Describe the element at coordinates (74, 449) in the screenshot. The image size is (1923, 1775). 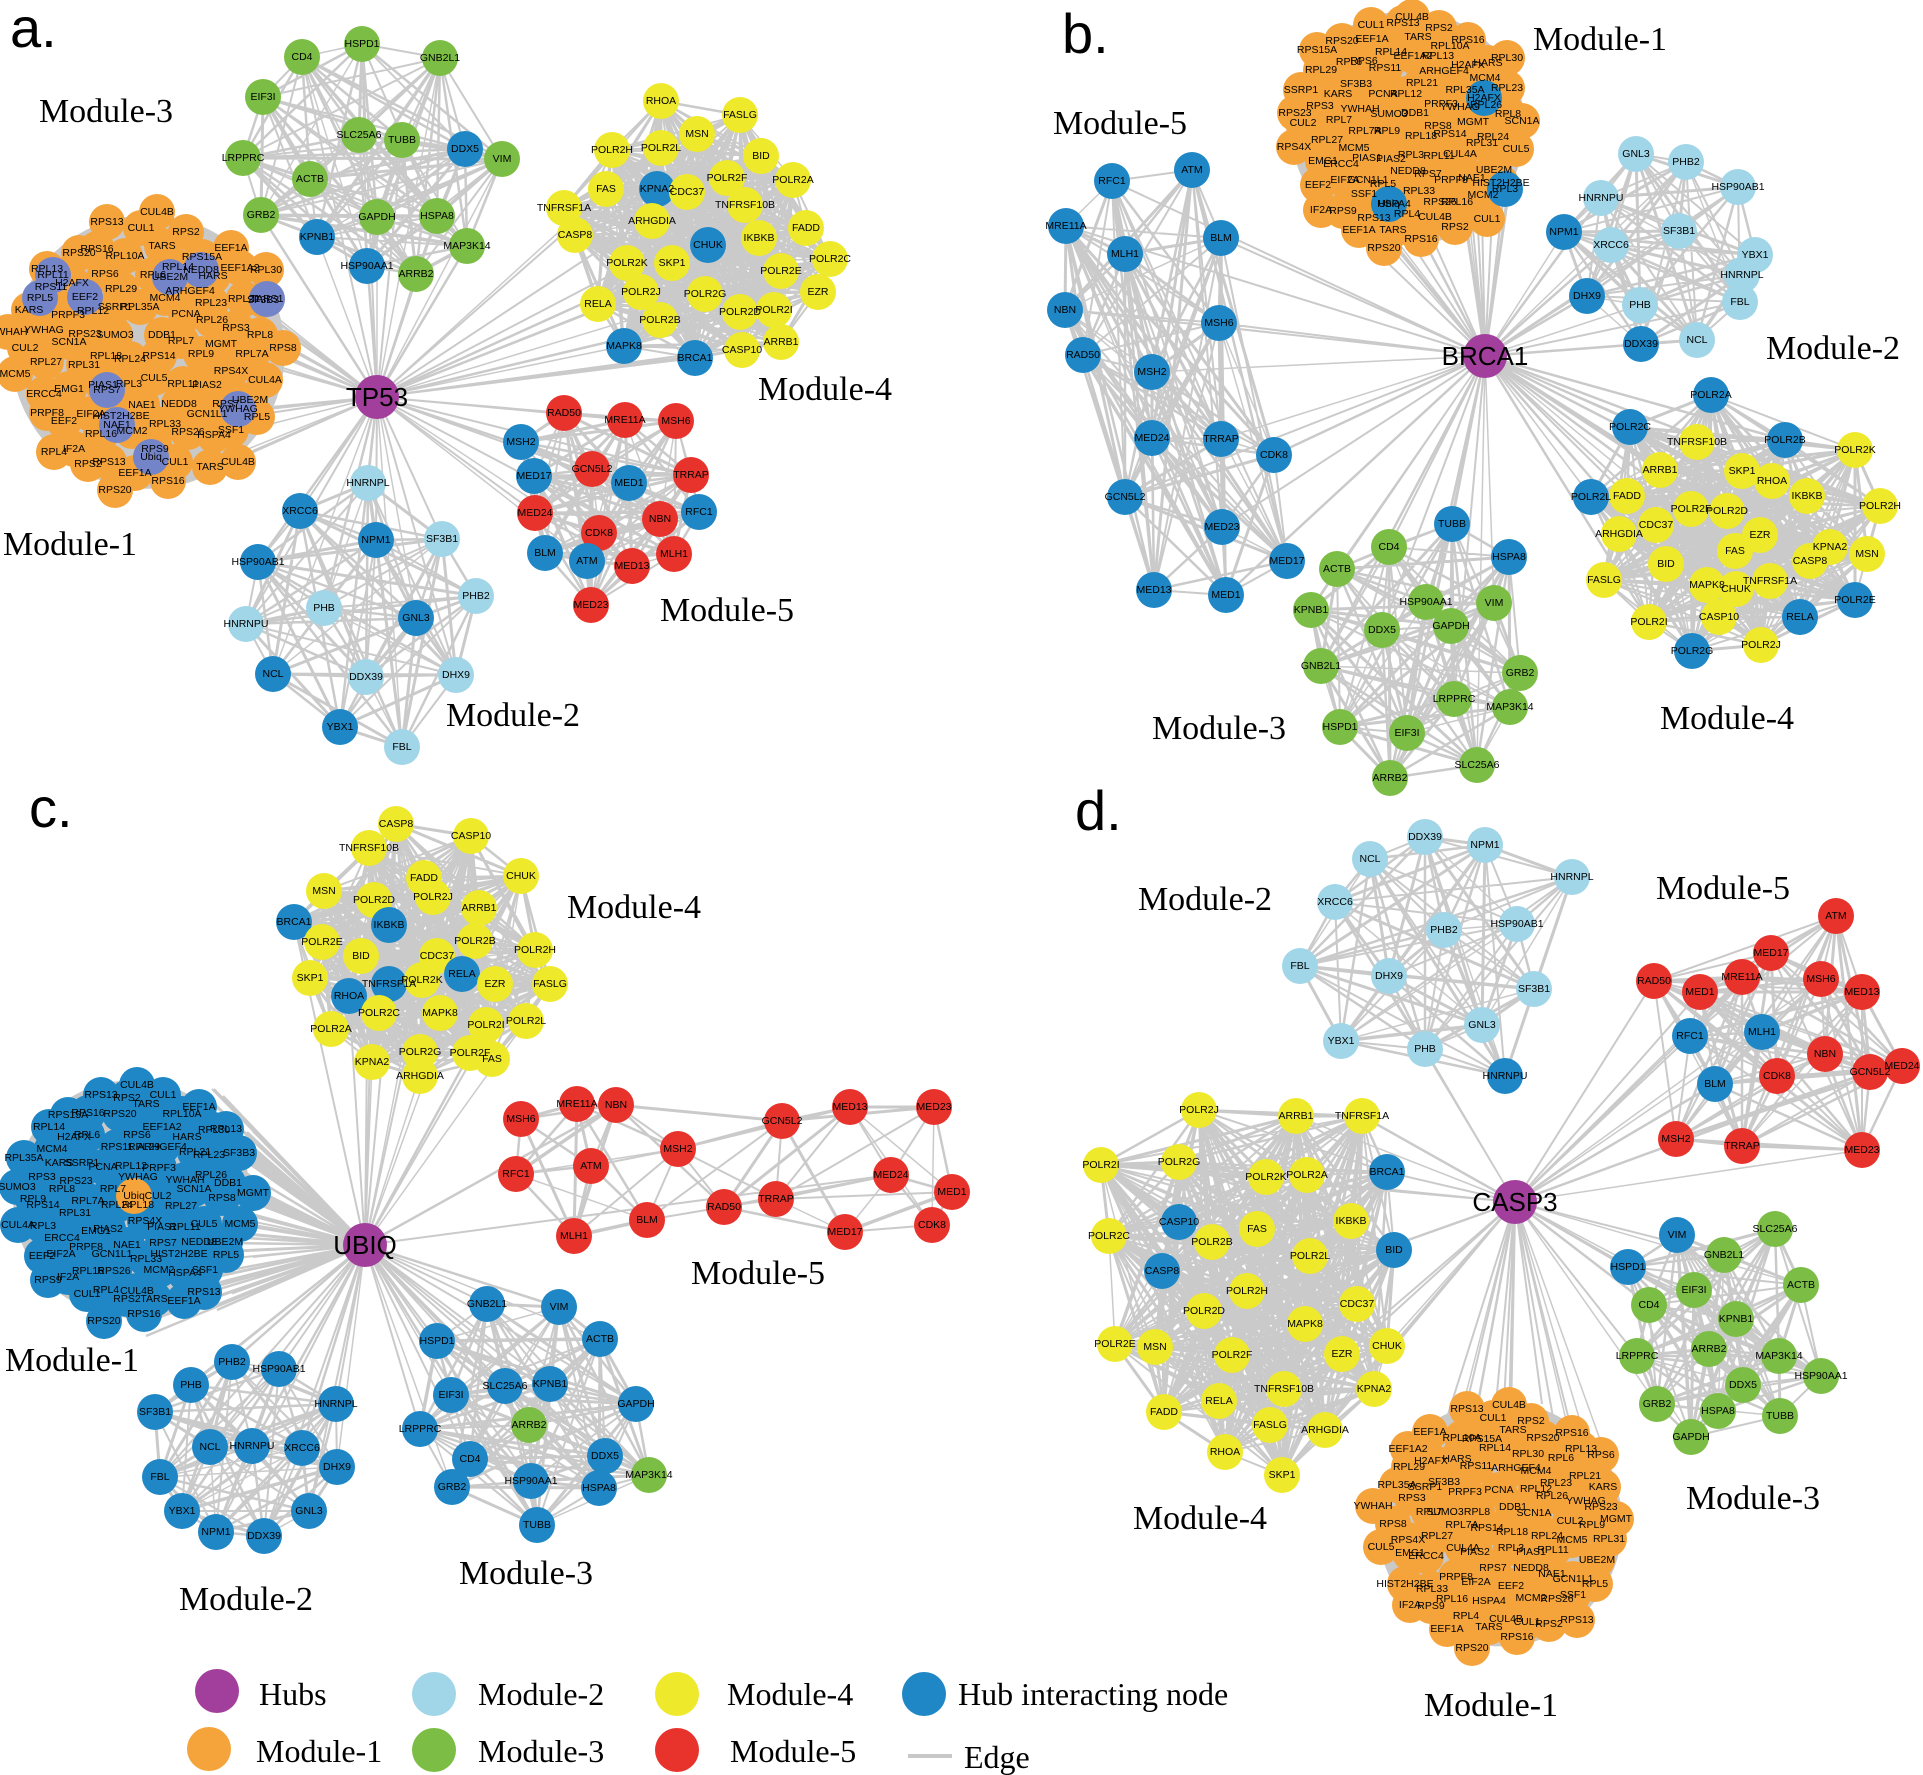
I see `svg-text: IF2A` at that location.